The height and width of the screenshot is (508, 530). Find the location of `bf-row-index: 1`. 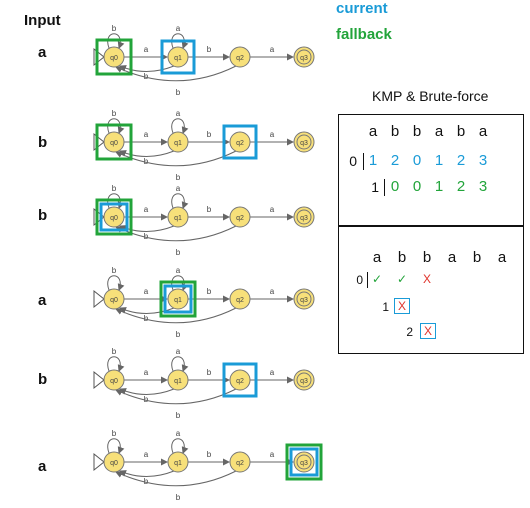

bf-row-index: 1 is located at coordinates (385, 307).